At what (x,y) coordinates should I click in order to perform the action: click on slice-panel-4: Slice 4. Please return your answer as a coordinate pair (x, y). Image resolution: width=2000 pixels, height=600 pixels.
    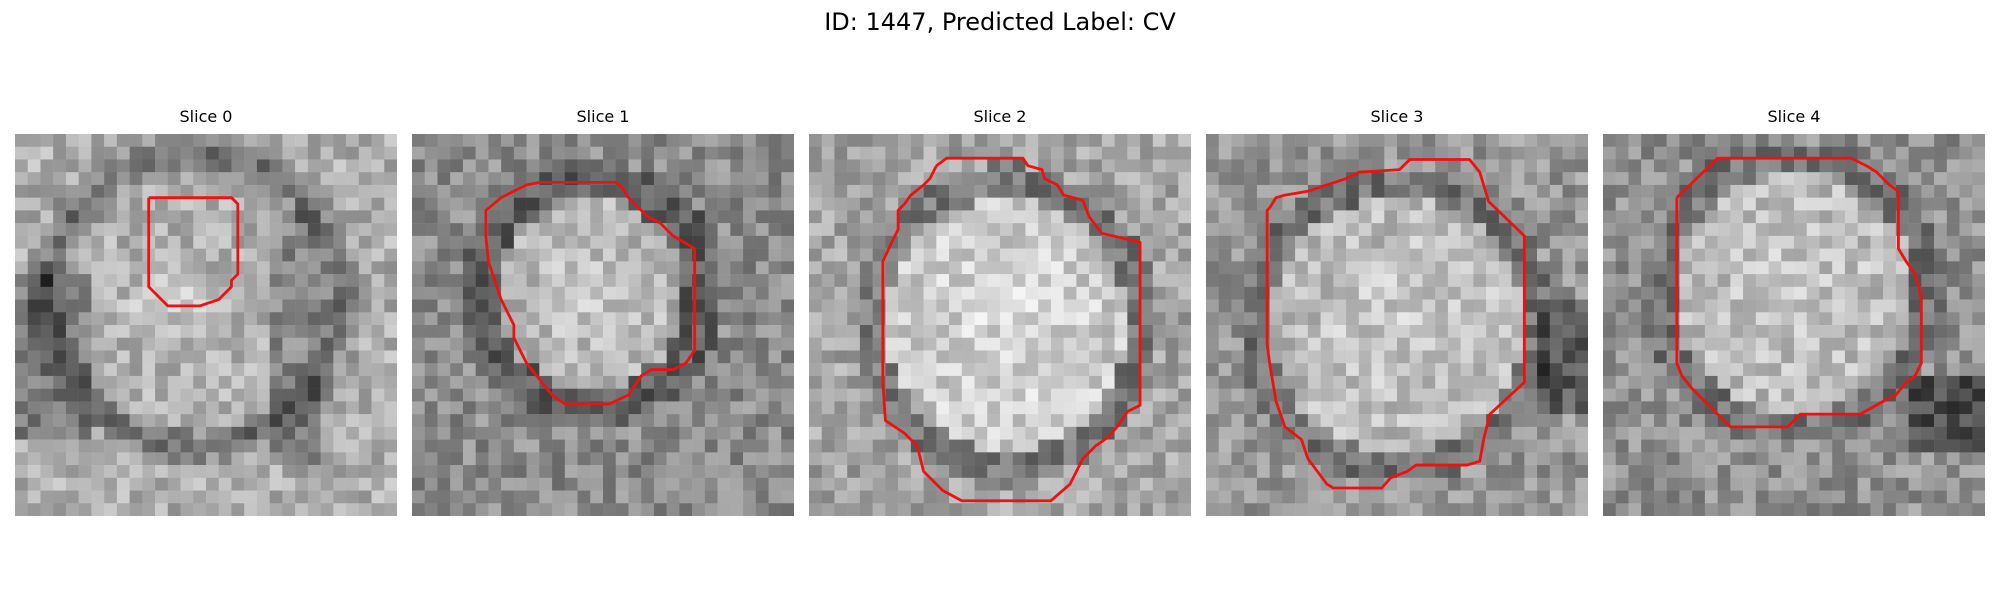
    Looking at the image, I should click on (1794, 117).